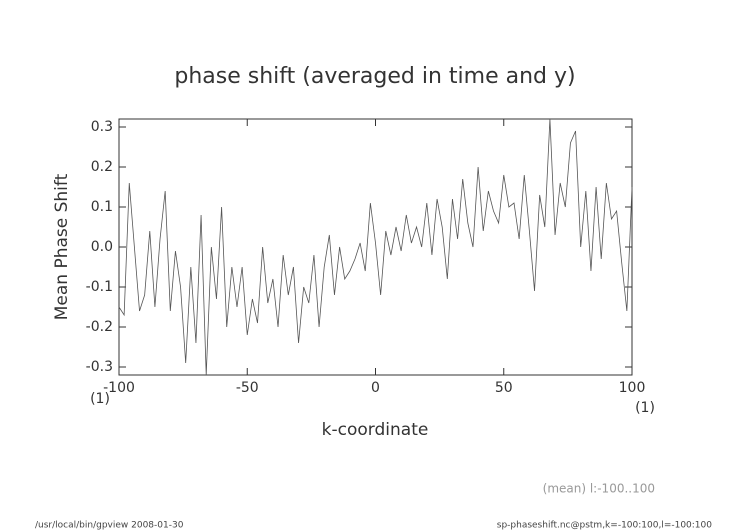 The width and height of the screenshot is (752, 532). I want to click on y-tick-label: -0.3, so click(99, 367).